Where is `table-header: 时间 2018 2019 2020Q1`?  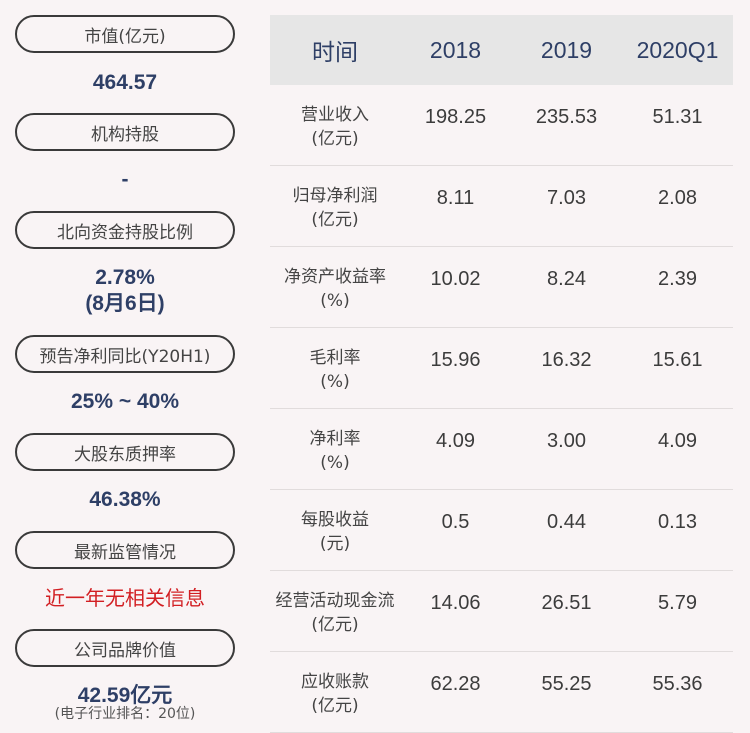
table-header: 时间 2018 2019 2020Q1 is located at coordinates (501, 50).